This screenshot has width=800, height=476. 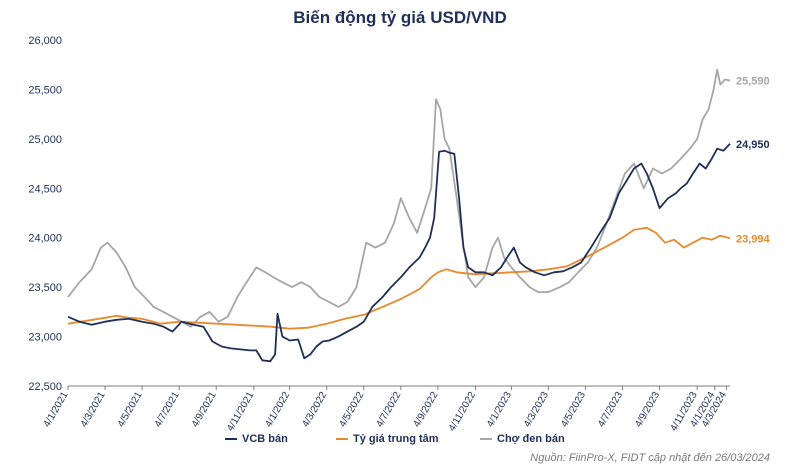 What do you see at coordinates (753, 145) in the screenshot?
I see `end-label-vcb: 24,950` at bounding box center [753, 145].